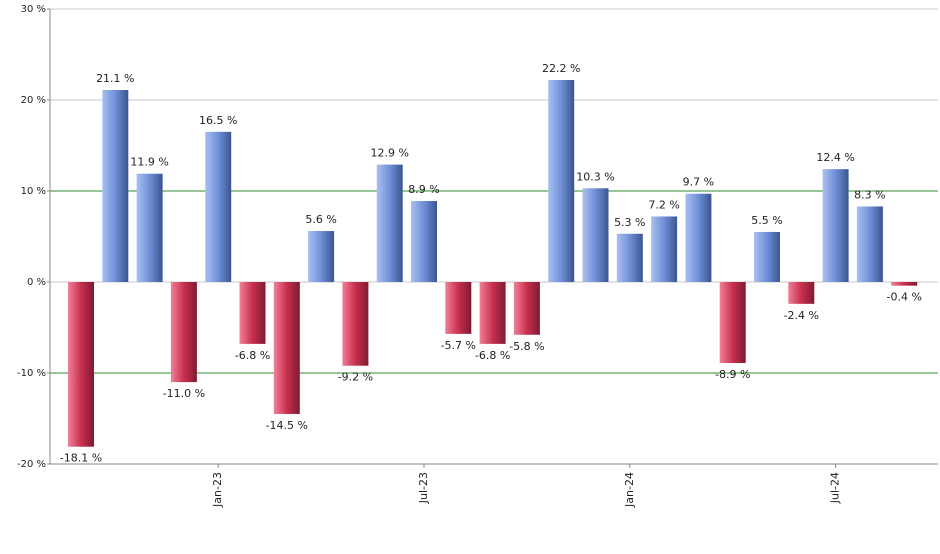  I want to click on data-label: -9.2 %, so click(355, 377).